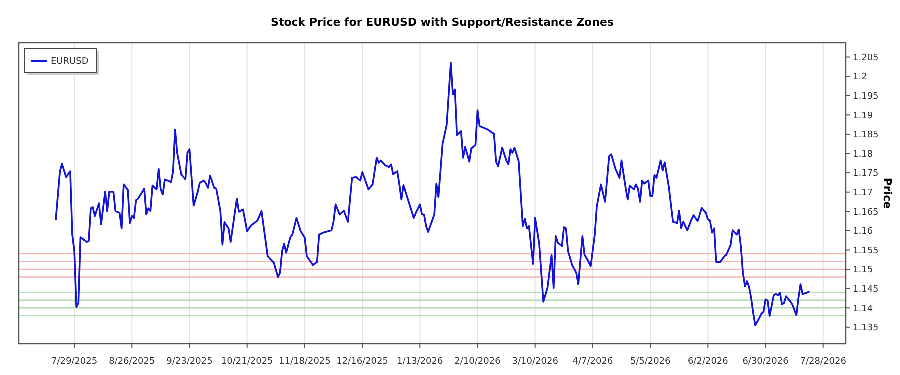 Image resolution: width=900 pixels, height=375 pixels. Describe the element at coordinates (866, 213) in the screenshot. I see `y-tick-label: 1.165` at that location.